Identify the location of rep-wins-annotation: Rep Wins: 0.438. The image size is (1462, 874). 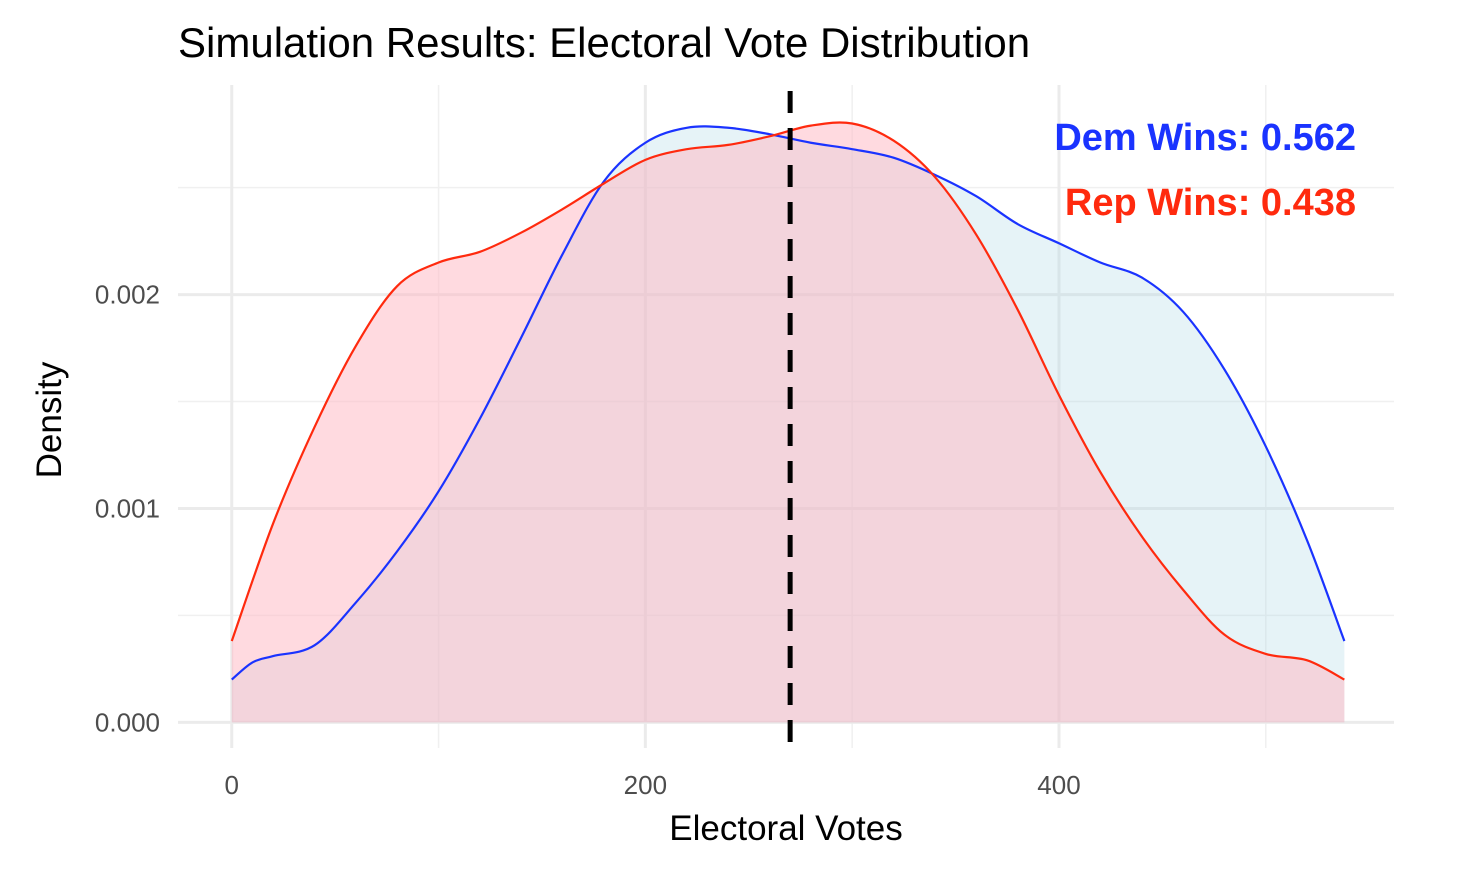
(1210, 203).